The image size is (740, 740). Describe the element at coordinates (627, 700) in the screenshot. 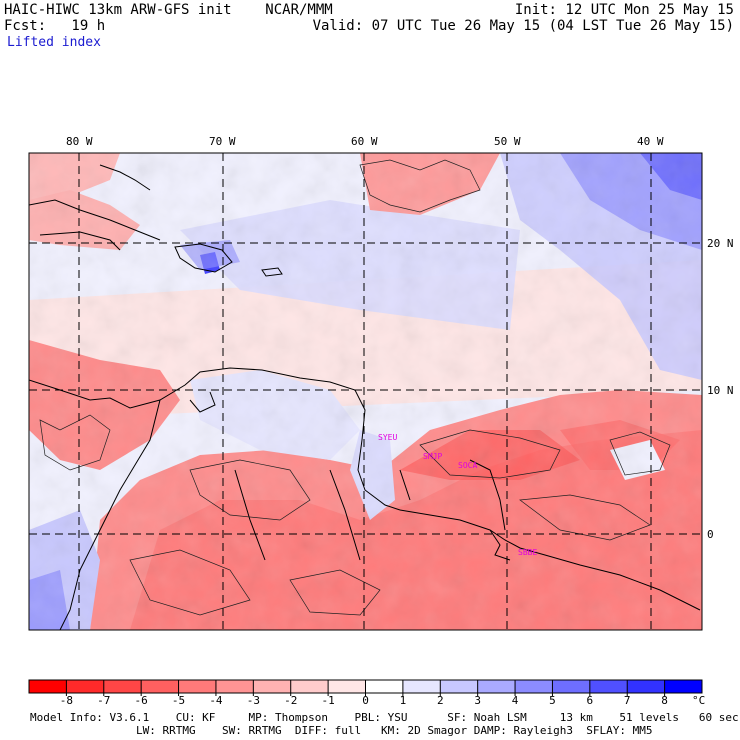

I see `colorbar-tick-label: 7` at that location.